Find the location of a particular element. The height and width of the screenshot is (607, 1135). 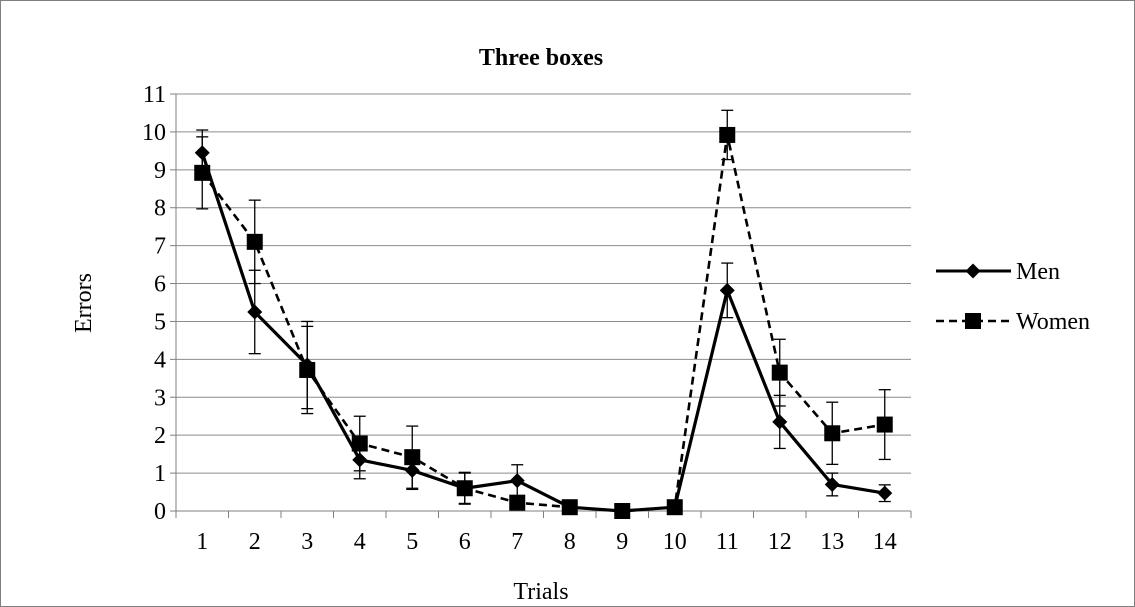

y-tick-label-3: 3 is located at coordinates (160, 398).